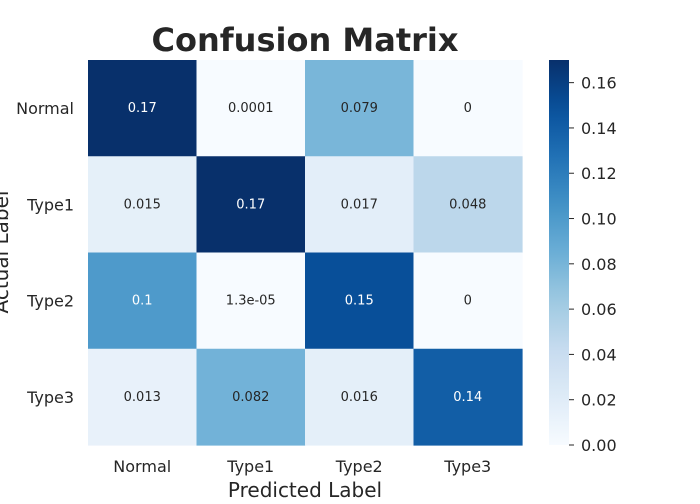  What do you see at coordinates (305, 40) in the screenshot?
I see `chart-title: Confusion Matrix` at bounding box center [305, 40].